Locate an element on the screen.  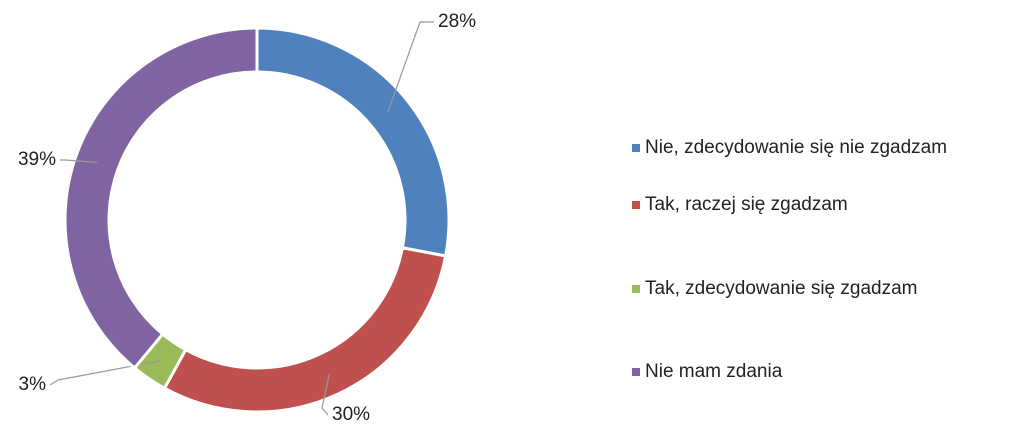
data-label: 39% is located at coordinates (37, 159).